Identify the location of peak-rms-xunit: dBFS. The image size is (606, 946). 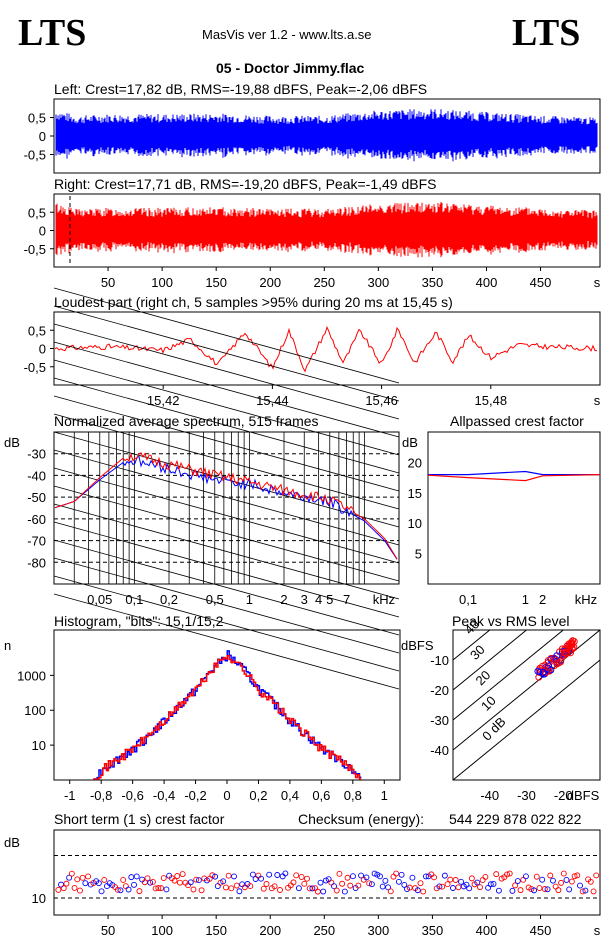
(583, 795).